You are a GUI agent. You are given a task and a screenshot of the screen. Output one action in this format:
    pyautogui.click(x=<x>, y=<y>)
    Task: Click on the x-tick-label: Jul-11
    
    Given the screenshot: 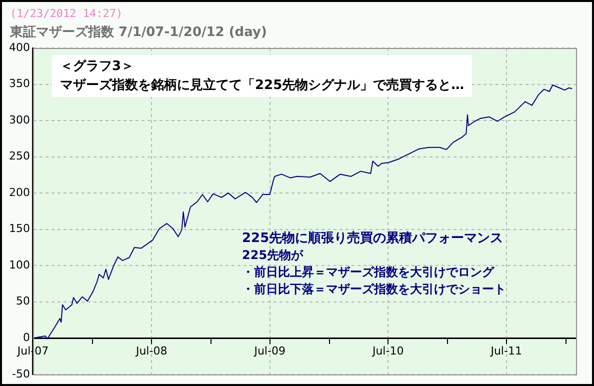 What is the action you would take?
    pyautogui.click(x=506, y=351)
    